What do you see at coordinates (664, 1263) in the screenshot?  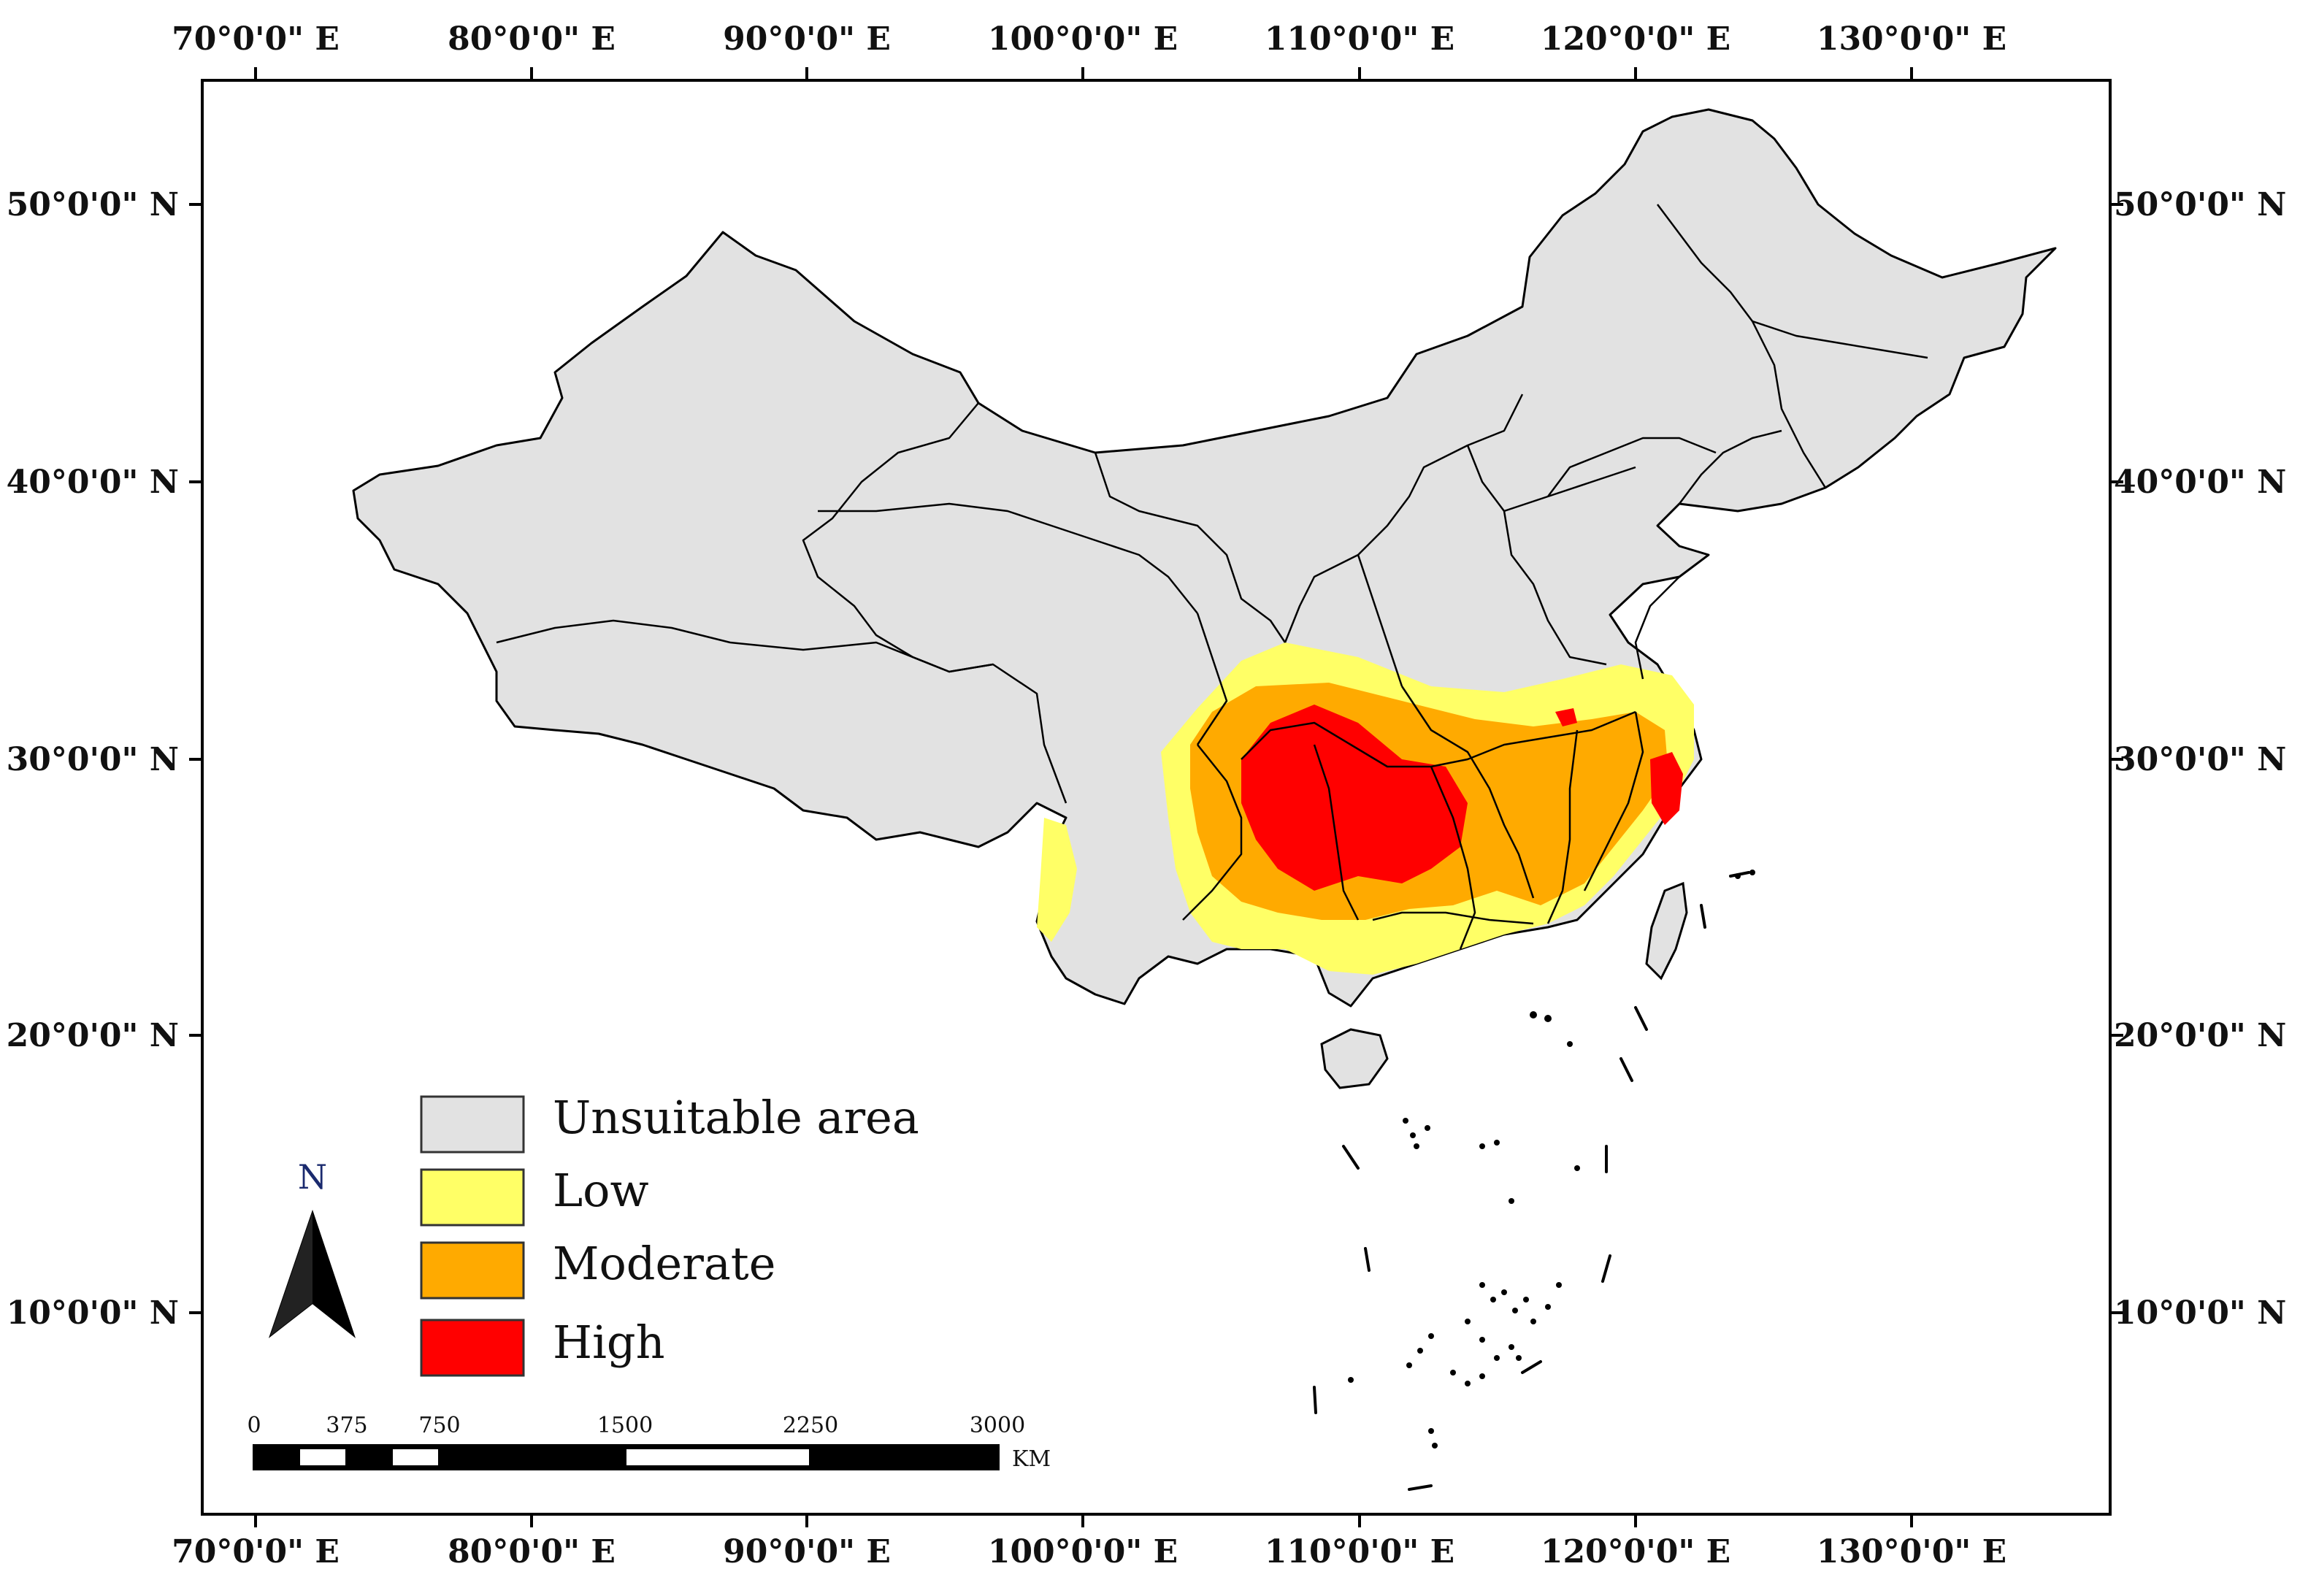 I see `legend-label-moderate: Moderate` at bounding box center [664, 1263].